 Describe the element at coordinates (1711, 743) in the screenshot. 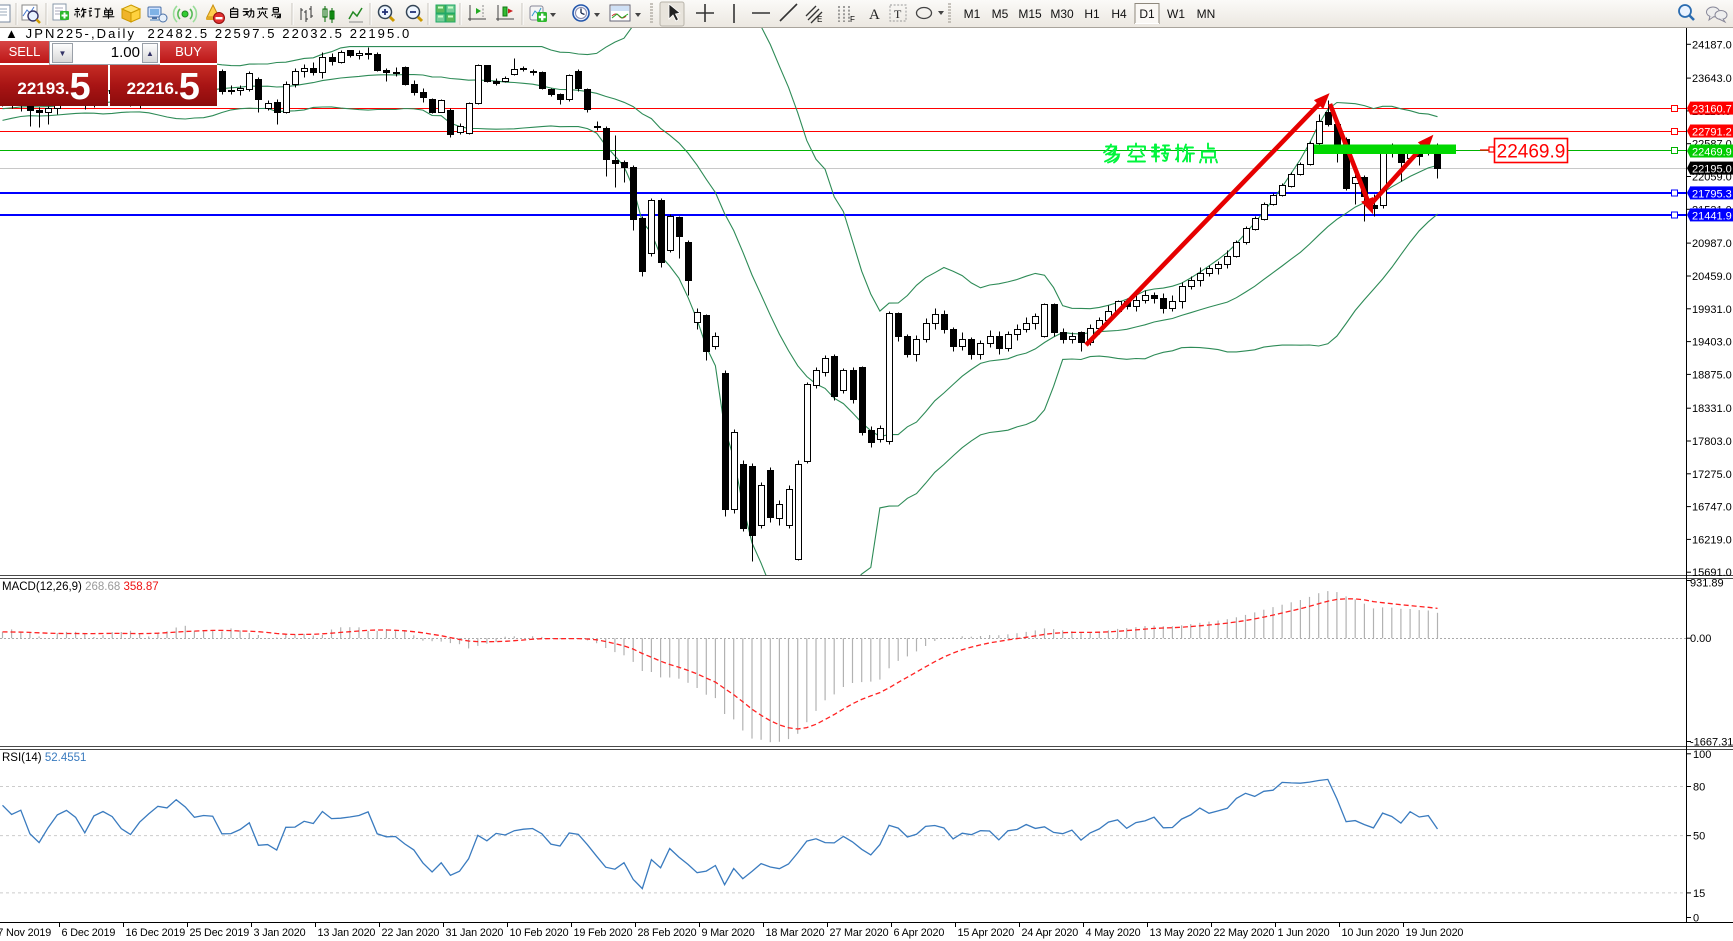

I see `svg-text: -1667.31` at that location.